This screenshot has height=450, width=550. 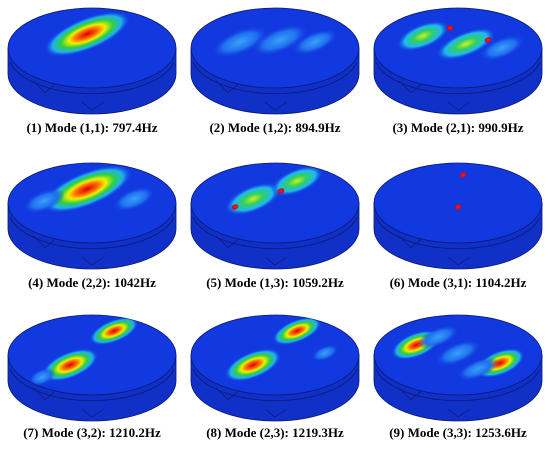 What do you see at coordinates (275, 282) in the screenshot?
I see `panel-caption: (5) Mode (1,3): 1059.2Hz` at bounding box center [275, 282].